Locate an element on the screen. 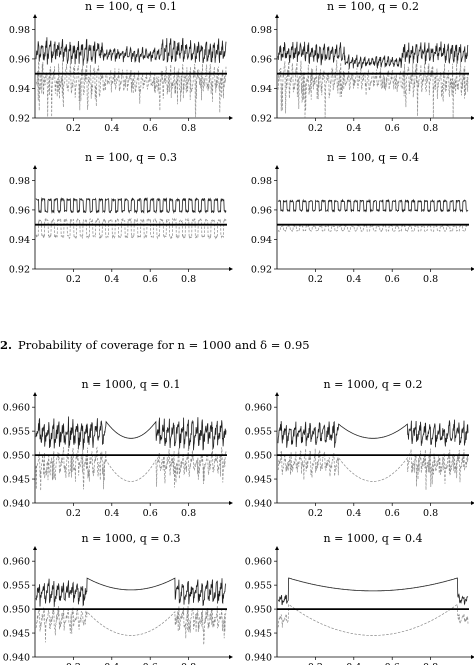 The width and height of the screenshot is (474, 665). caption-number: 2. is located at coordinates (6, 345).